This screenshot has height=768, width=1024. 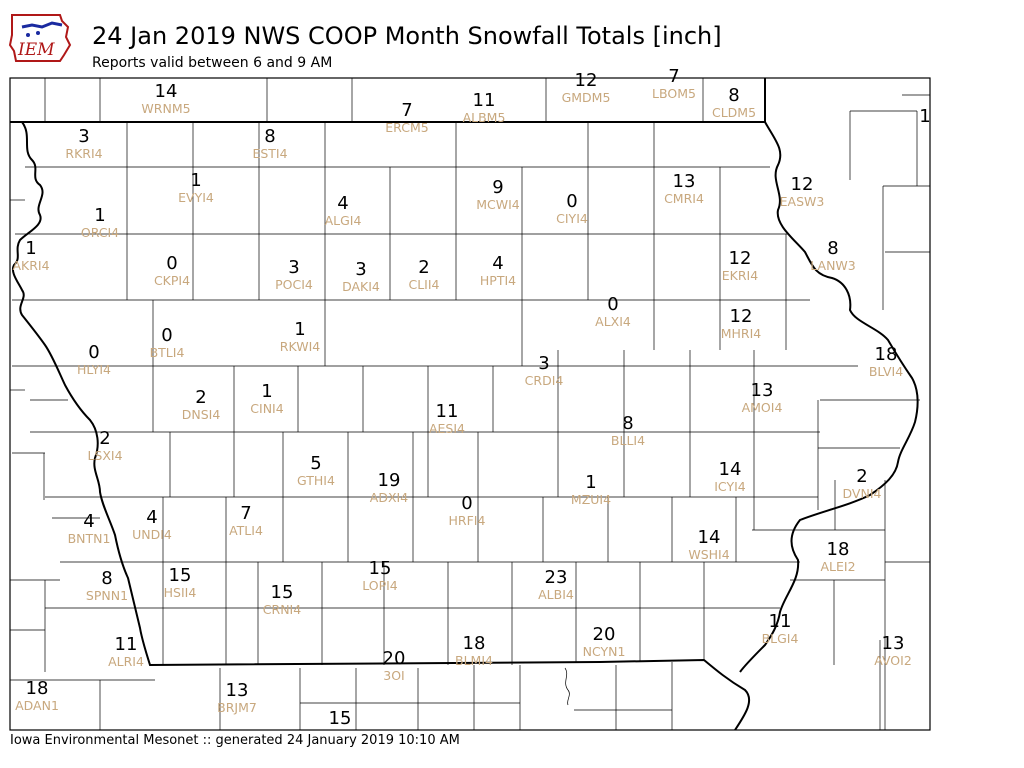 What do you see at coordinates (447, 428) in the screenshot?
I see `station-id: AESI4` at bounding box center [447, 428].